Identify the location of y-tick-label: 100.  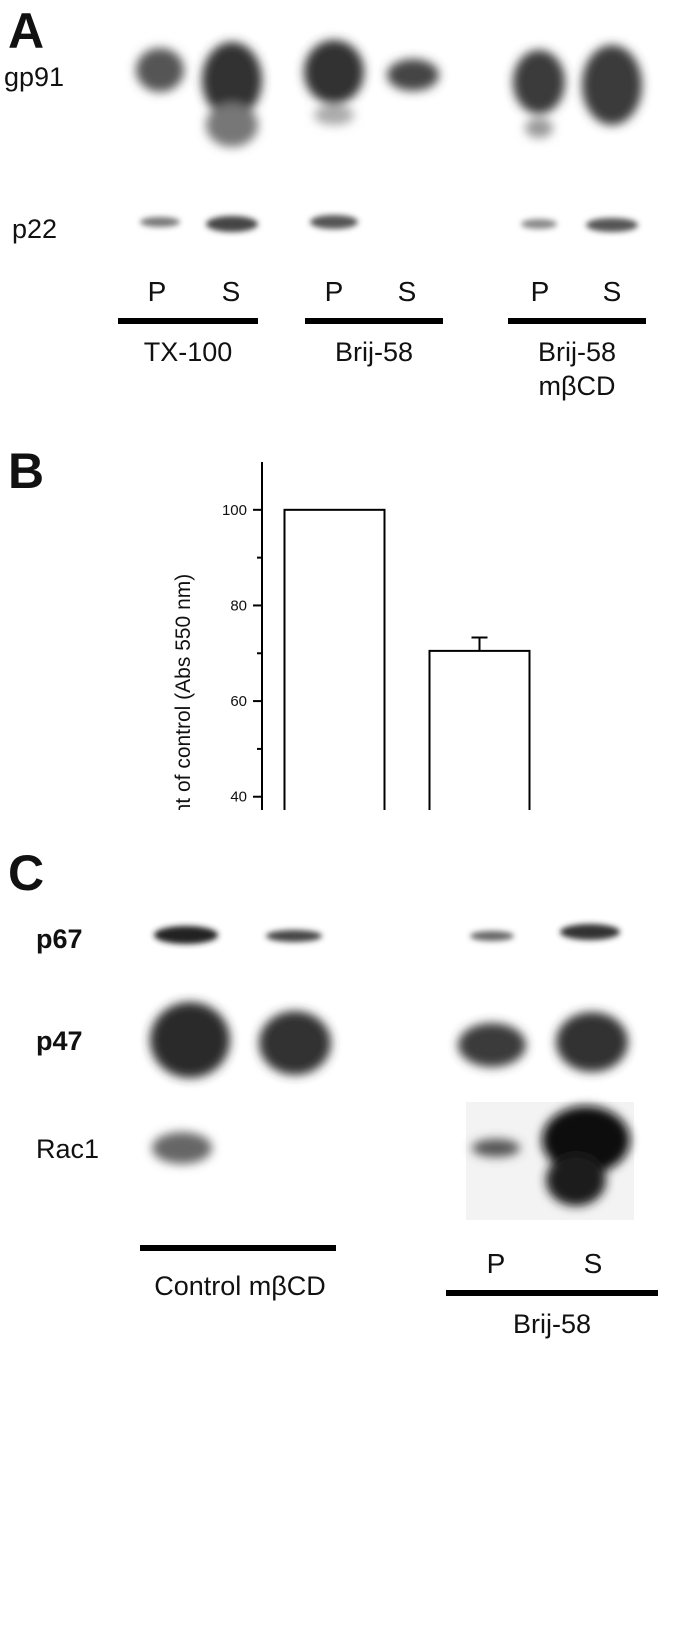
(234, 510).